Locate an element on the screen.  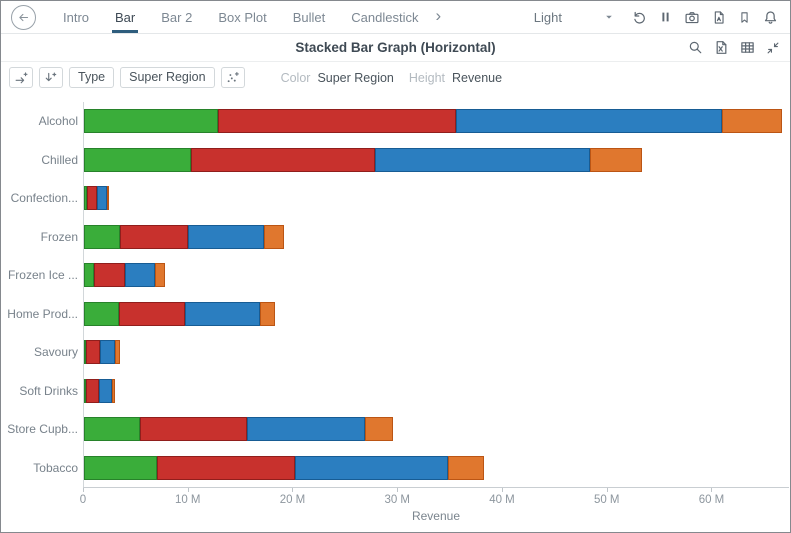
excel-export-icon is located at coordinates (721, 47).